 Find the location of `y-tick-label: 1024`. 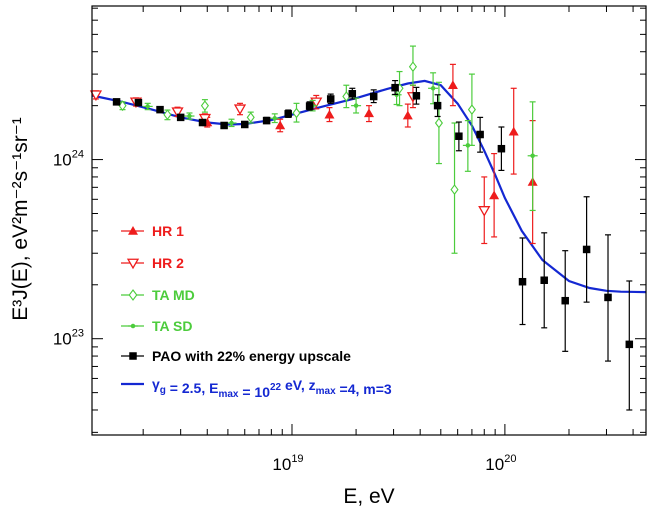

y-tick-label: 1024 is located at coordinates (68, 159).